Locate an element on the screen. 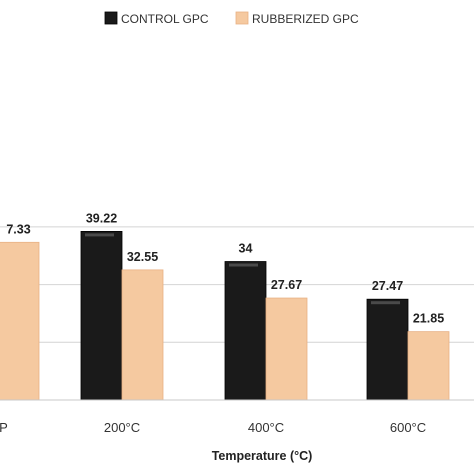 Image resolution: width=474 pixels, height=474 pixels. legend-label: RUBBERIZED GPC is located at coordinates (305, 19).